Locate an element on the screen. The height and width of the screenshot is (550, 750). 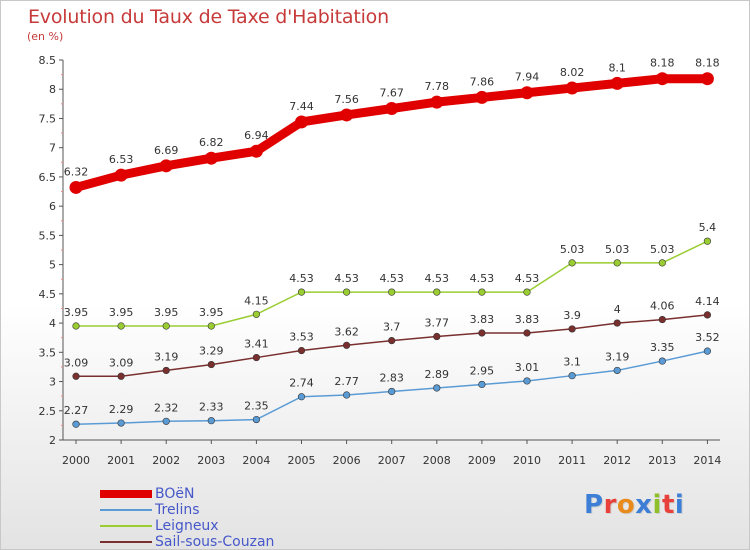
data-label: 4.14 is located at coordinates (707, 301).